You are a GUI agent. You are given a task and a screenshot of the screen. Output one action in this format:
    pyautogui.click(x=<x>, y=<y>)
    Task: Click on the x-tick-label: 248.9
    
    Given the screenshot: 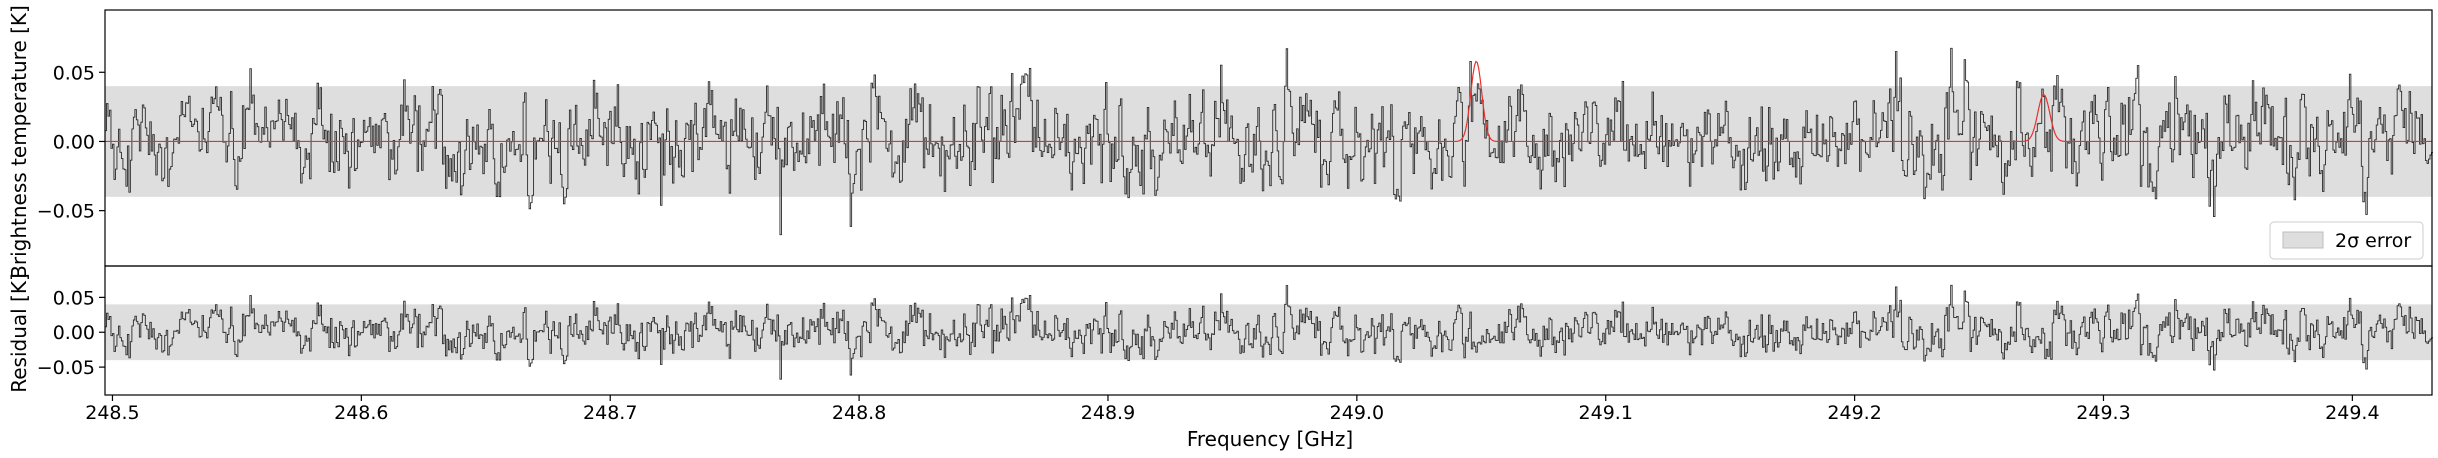 What is the action you would take?
    pyautogui.click(x=1108, y=413)
    